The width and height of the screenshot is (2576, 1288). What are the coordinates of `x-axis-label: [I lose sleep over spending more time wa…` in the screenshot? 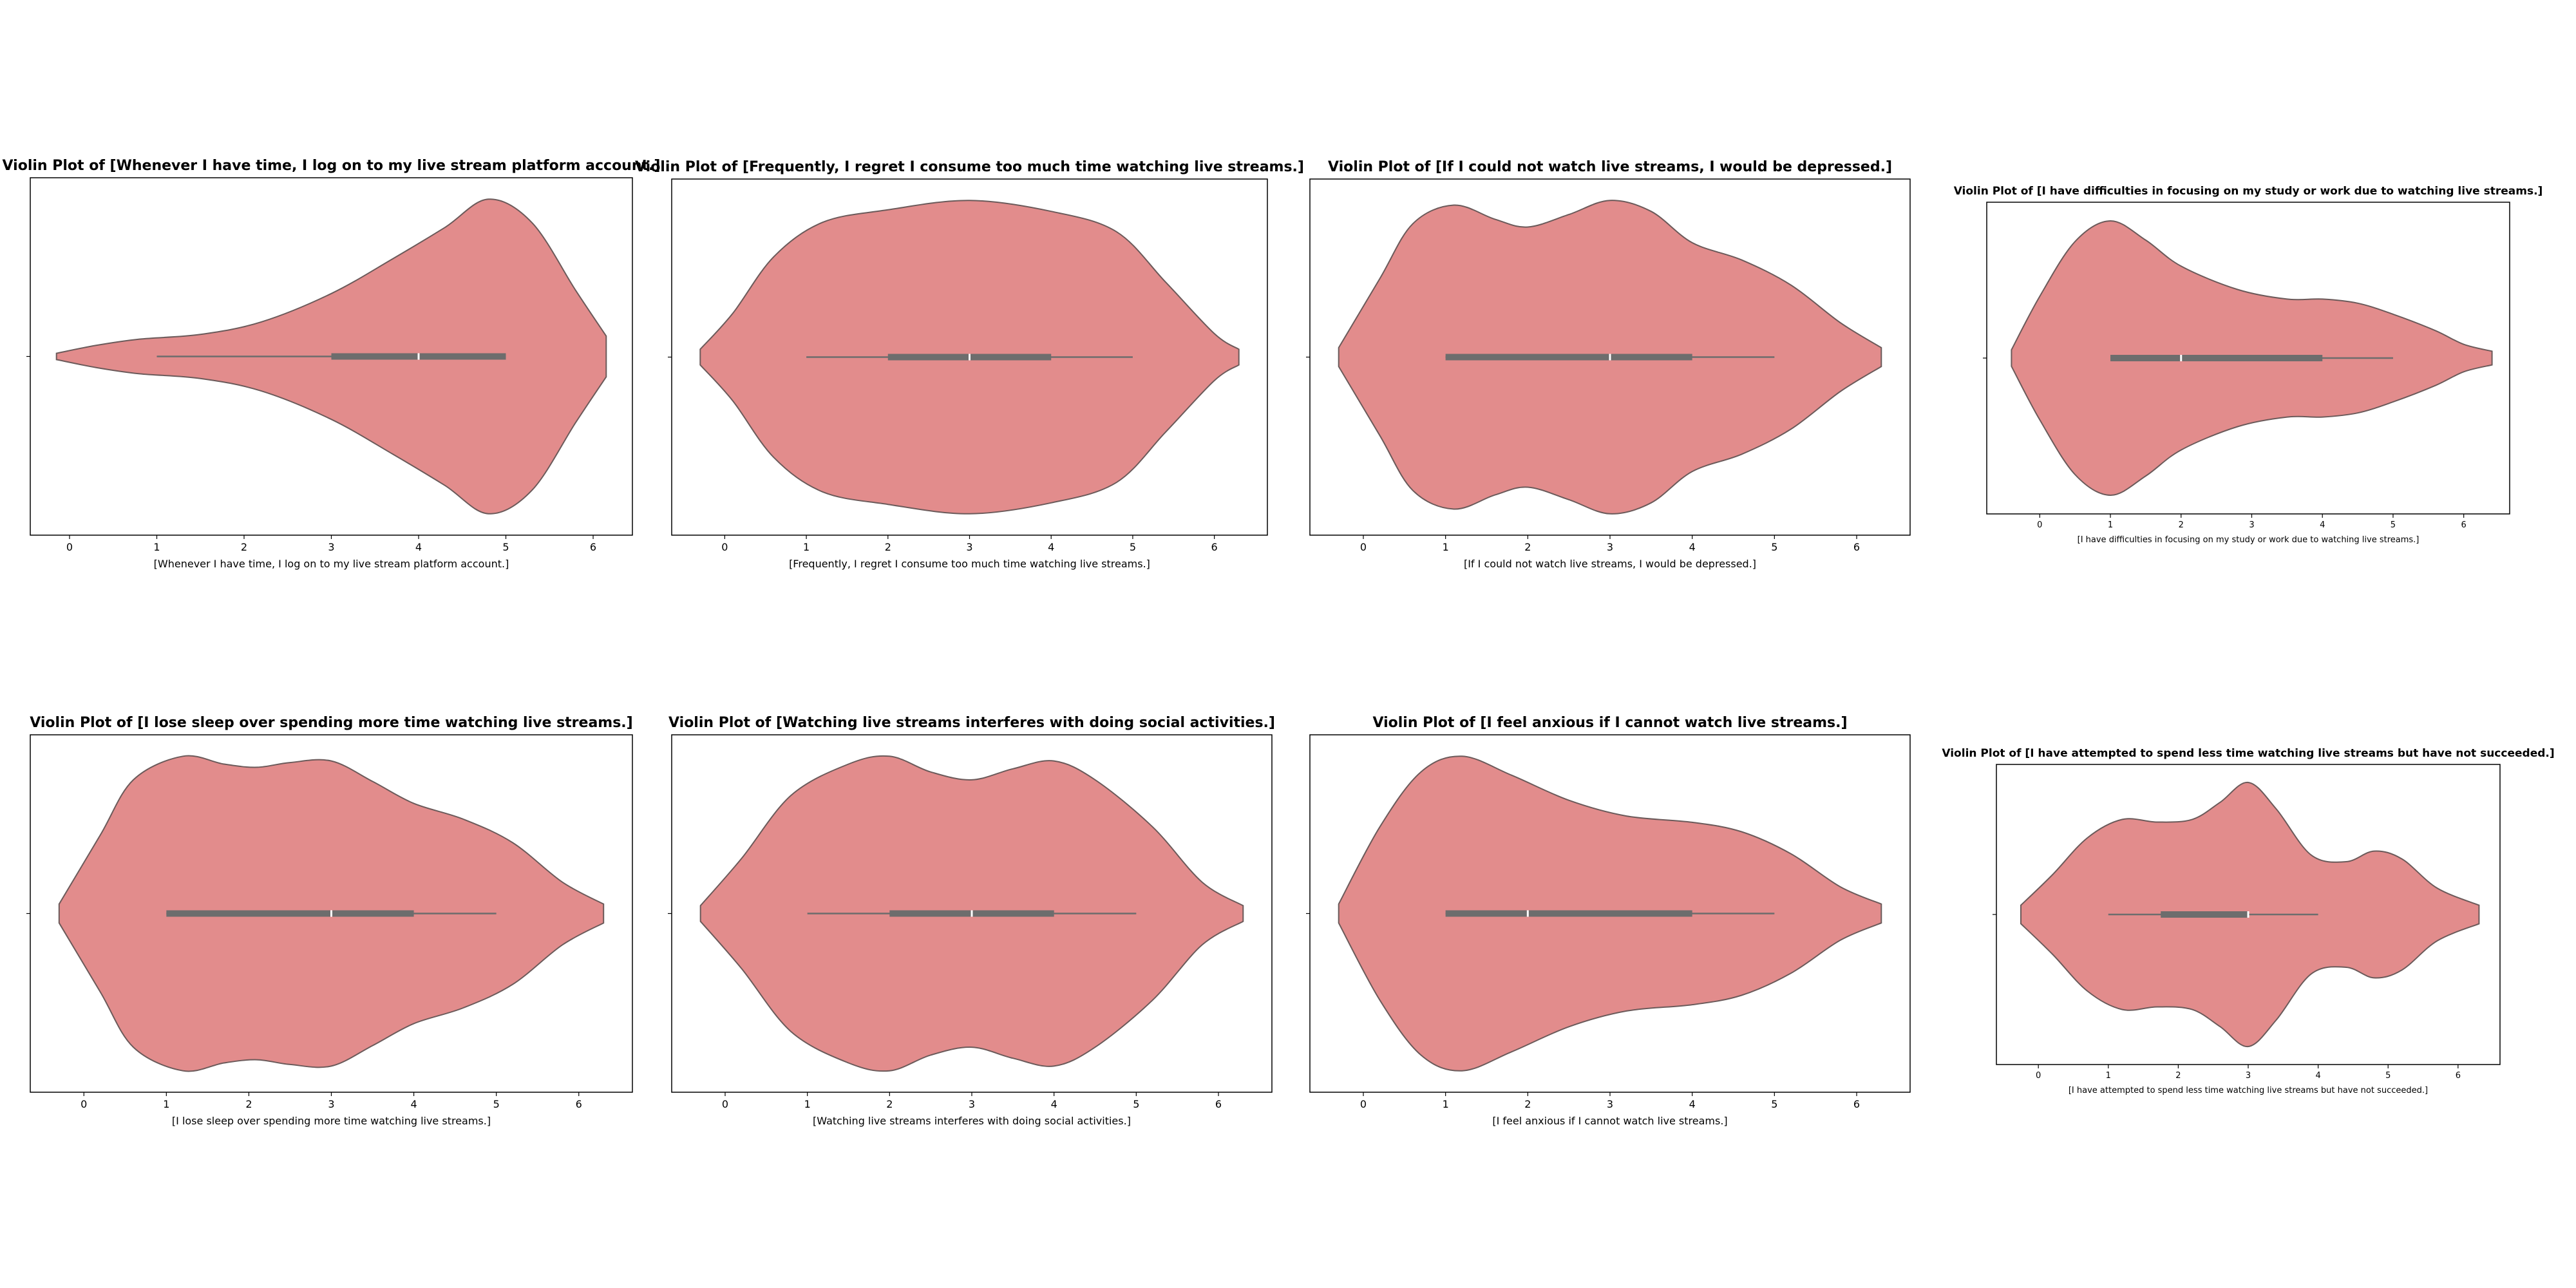 It's located at (332, 1121).